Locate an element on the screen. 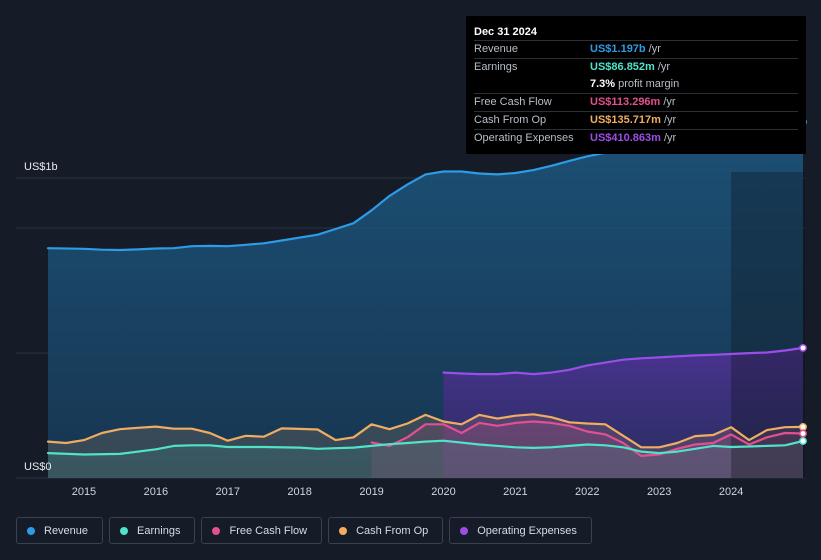 The image size is (821, 560). free-cash-flow-area is located at coordinates (587, 449).